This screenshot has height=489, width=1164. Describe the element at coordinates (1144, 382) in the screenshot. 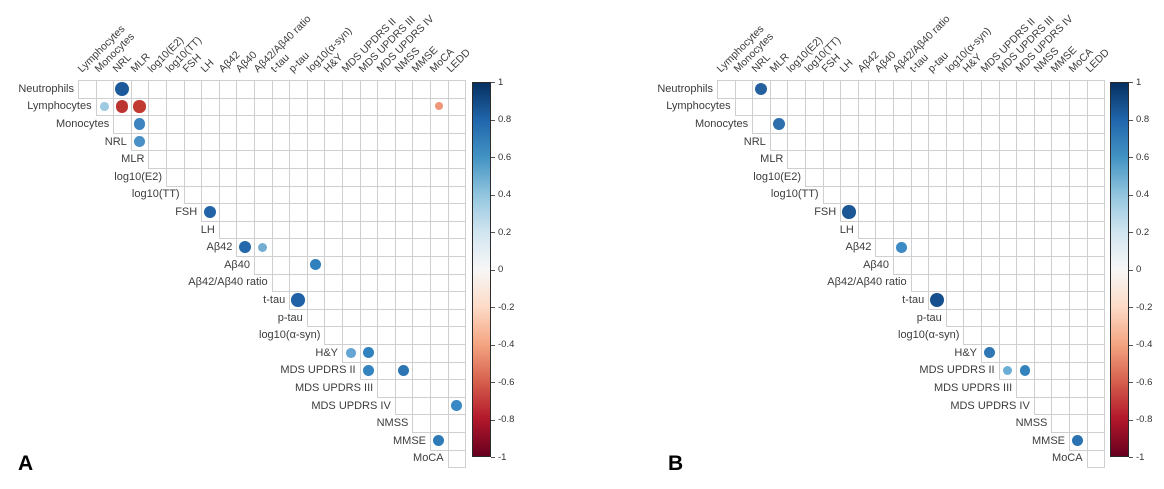

I see `colorbar-tick-label: -0.6` at that location.